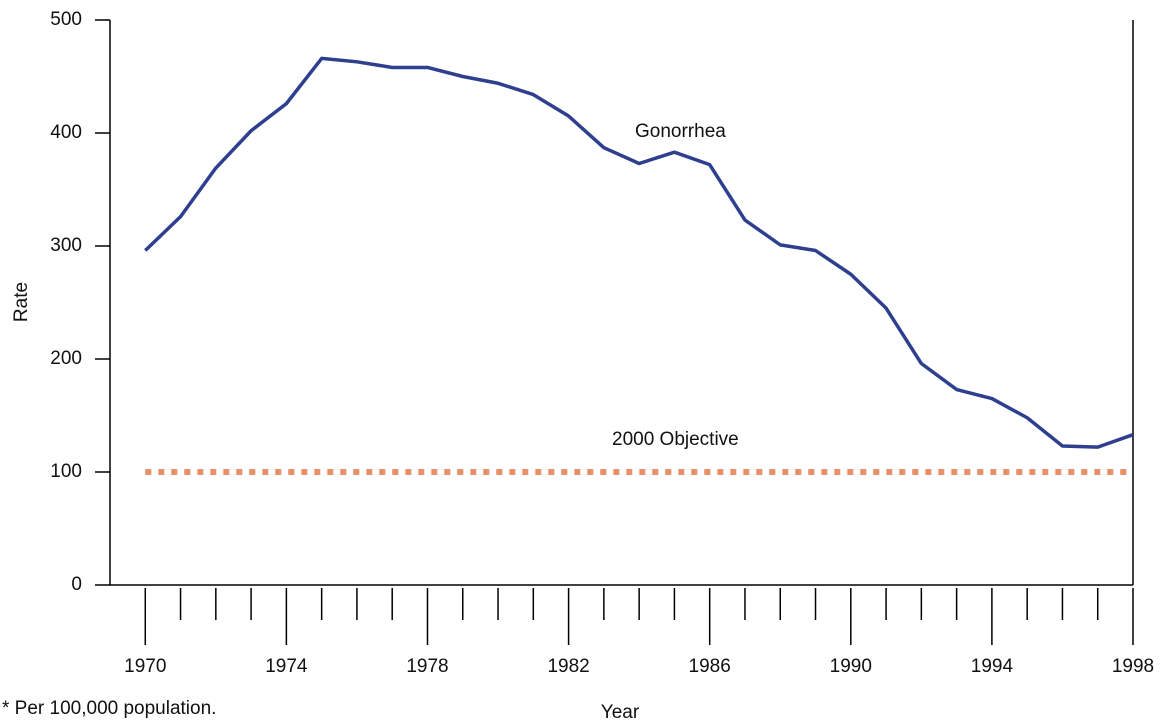 This screenshot has height=727, width=1164. I want to click on y-tick-label: 500, so click(66, 19).